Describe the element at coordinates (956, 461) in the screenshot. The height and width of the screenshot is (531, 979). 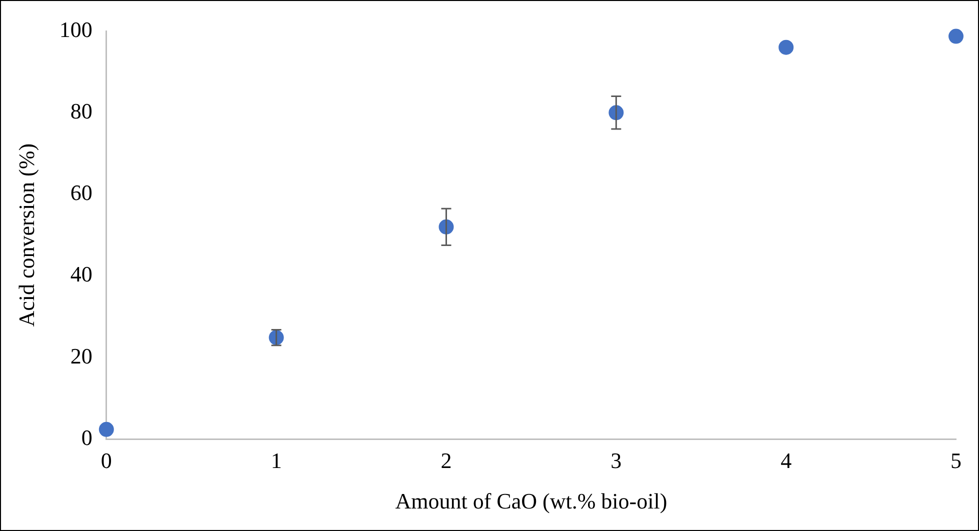
I see `x-tick-label: 5` at that location.